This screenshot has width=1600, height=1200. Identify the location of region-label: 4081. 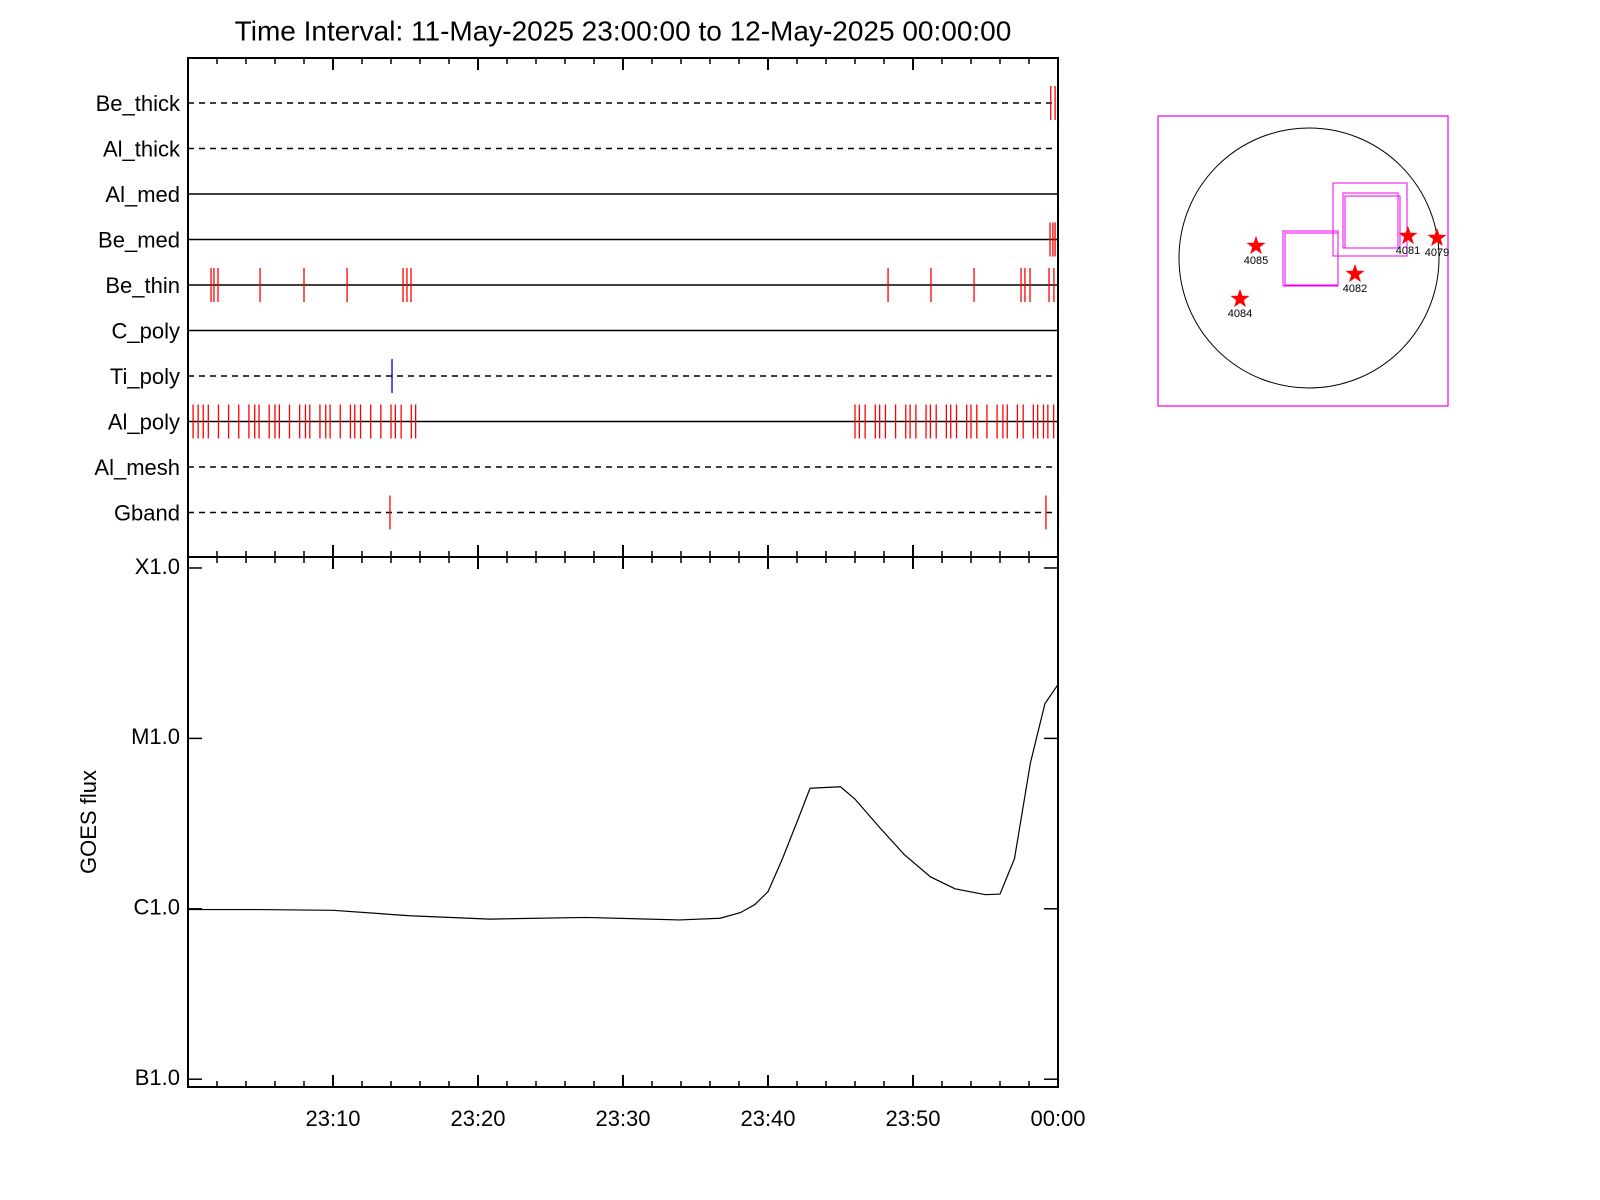
(1408, 251).